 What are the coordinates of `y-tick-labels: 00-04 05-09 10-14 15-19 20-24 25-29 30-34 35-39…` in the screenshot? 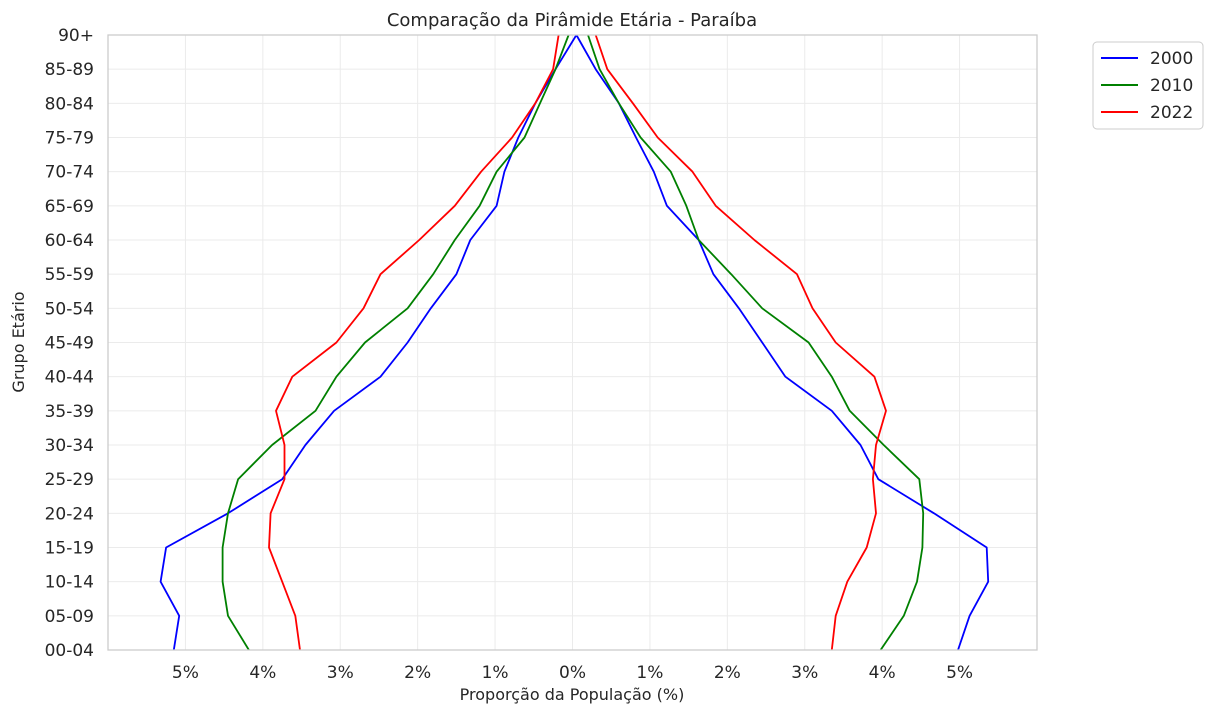 It's located at (69, 343).